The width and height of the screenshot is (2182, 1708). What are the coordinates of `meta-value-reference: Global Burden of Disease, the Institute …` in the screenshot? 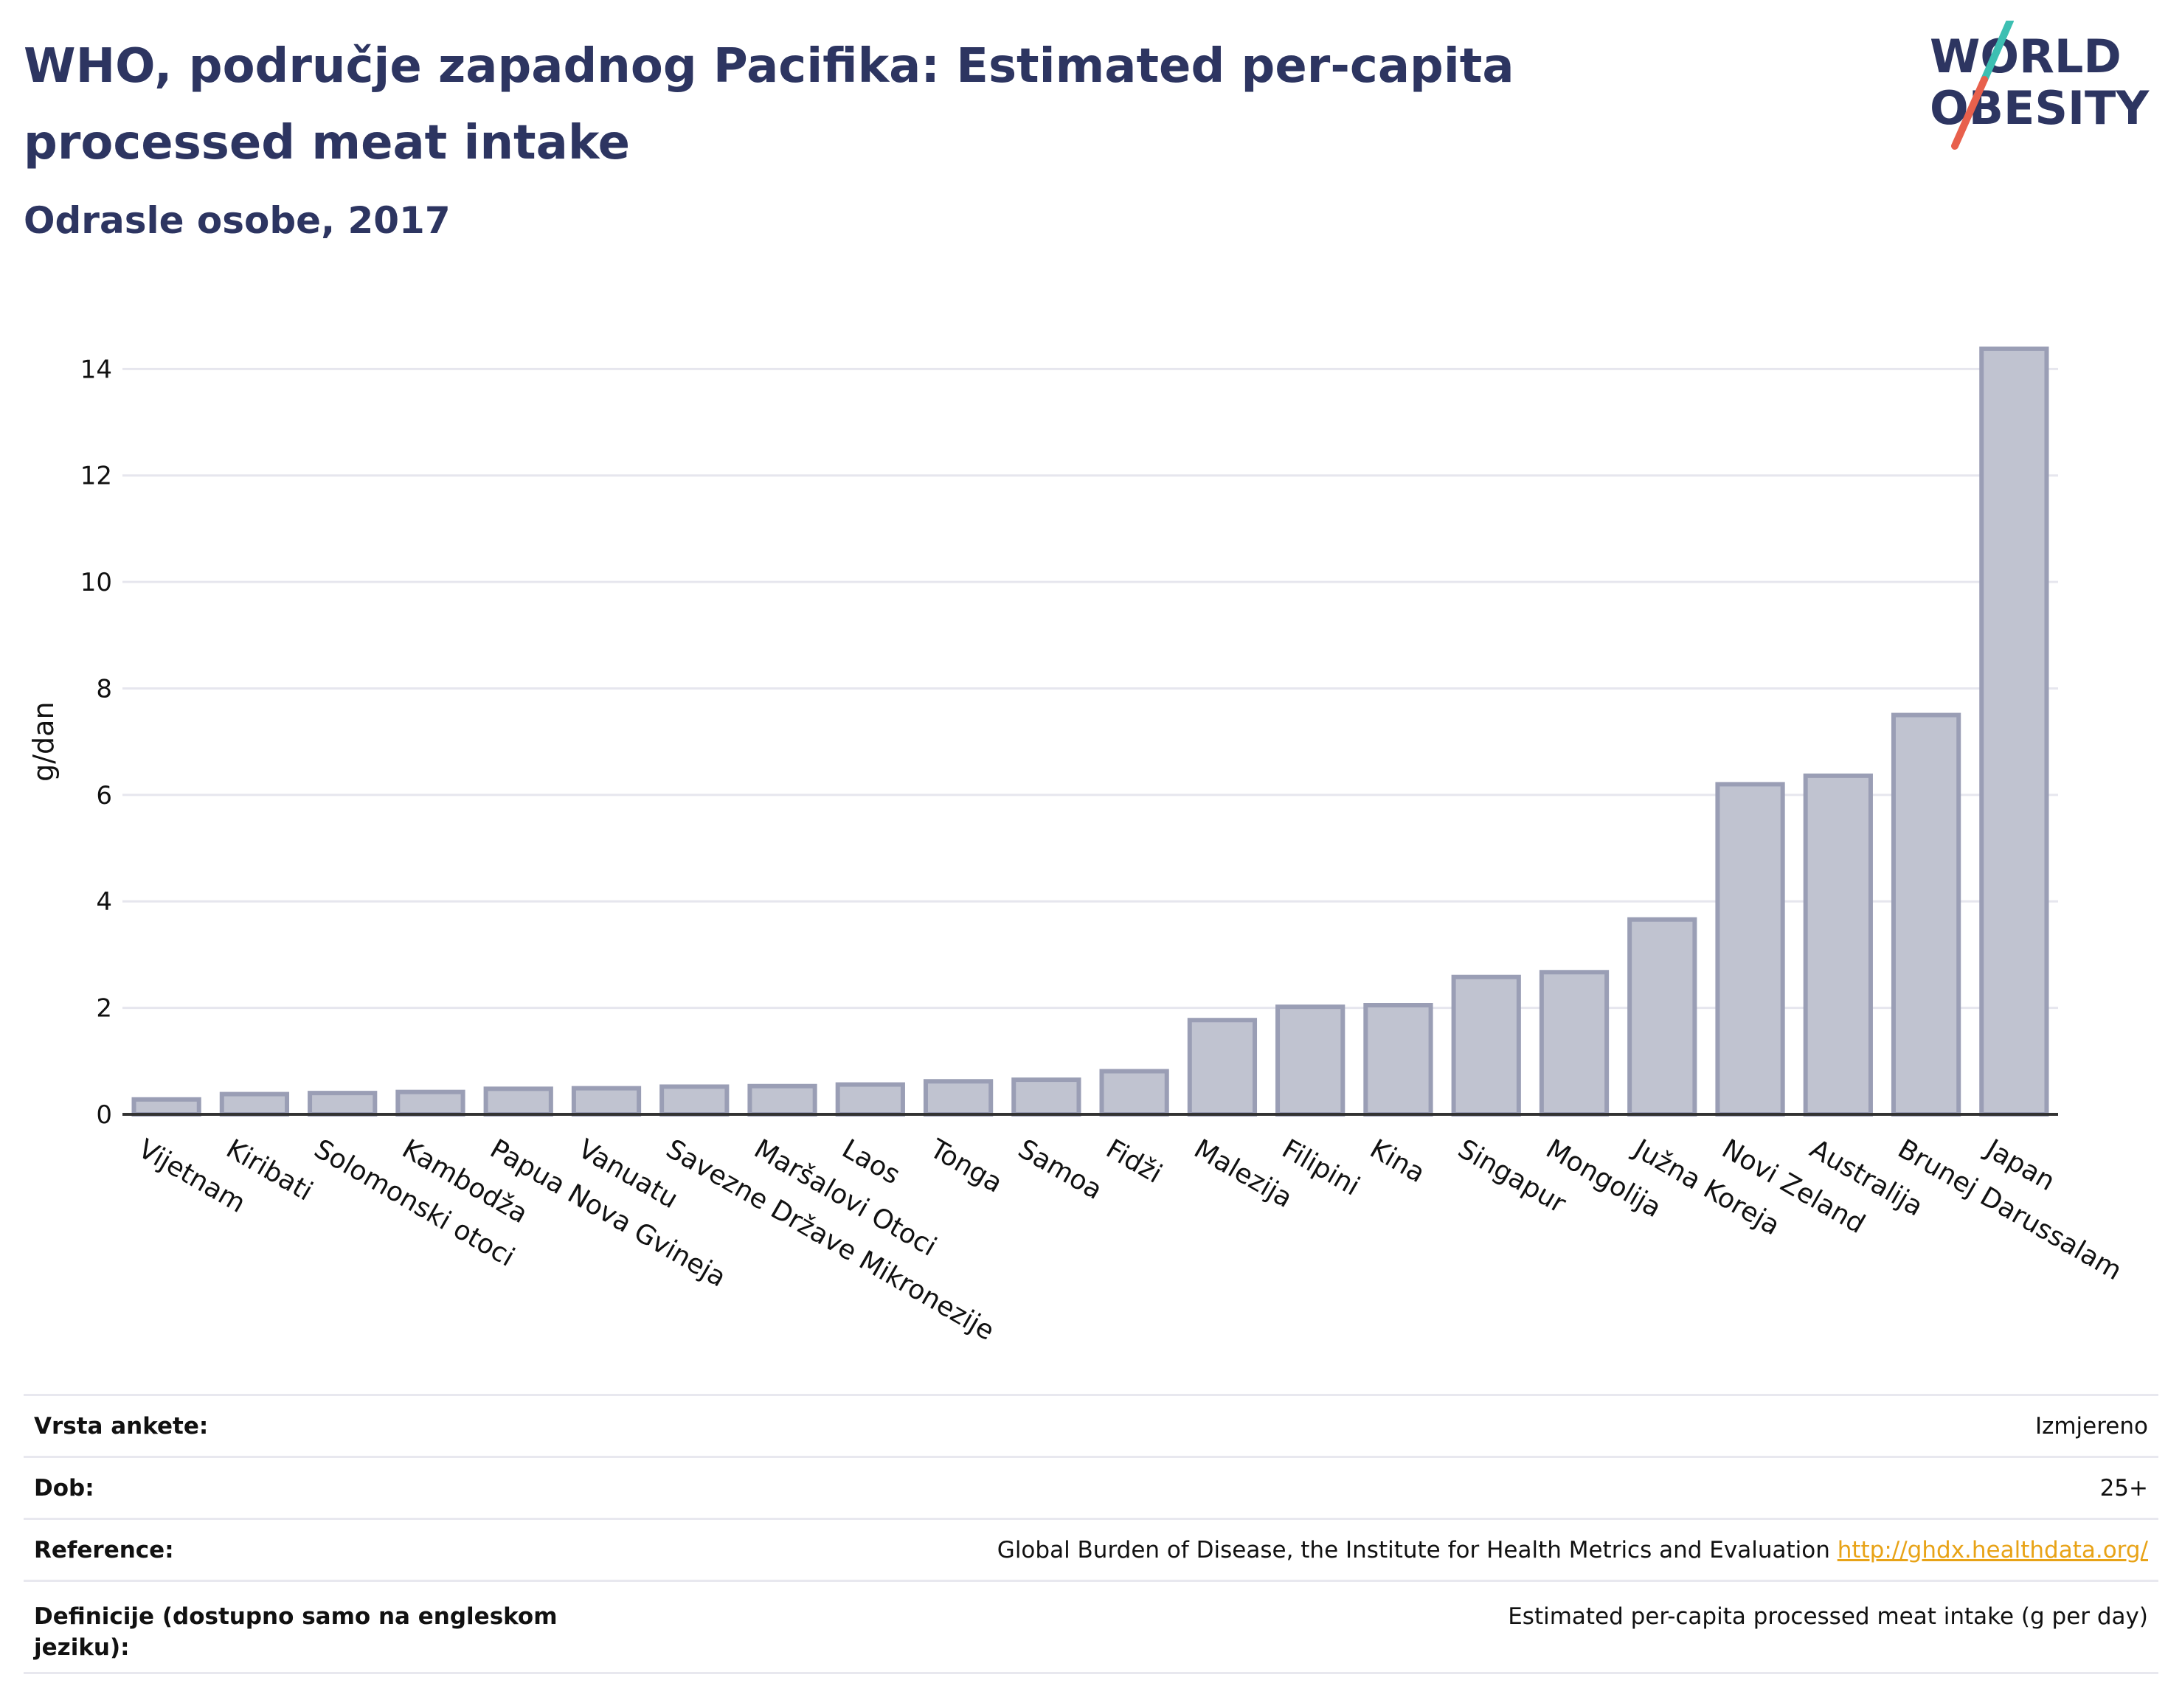 It's located at (1572, 1550).